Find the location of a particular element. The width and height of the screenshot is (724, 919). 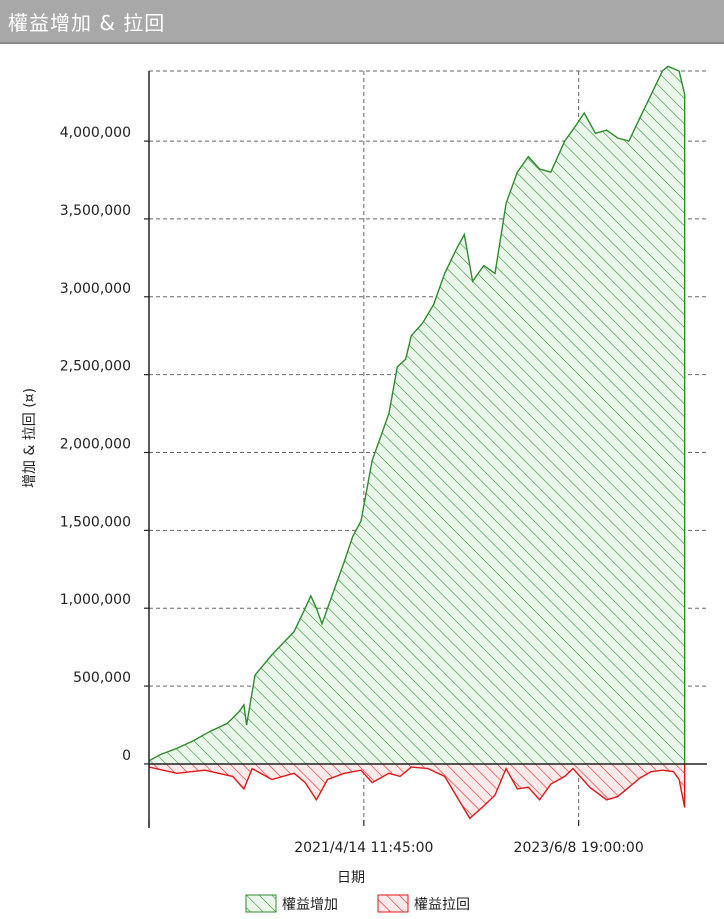

y-tick-label: 2,000,000 is located at coordinates (95, 445).